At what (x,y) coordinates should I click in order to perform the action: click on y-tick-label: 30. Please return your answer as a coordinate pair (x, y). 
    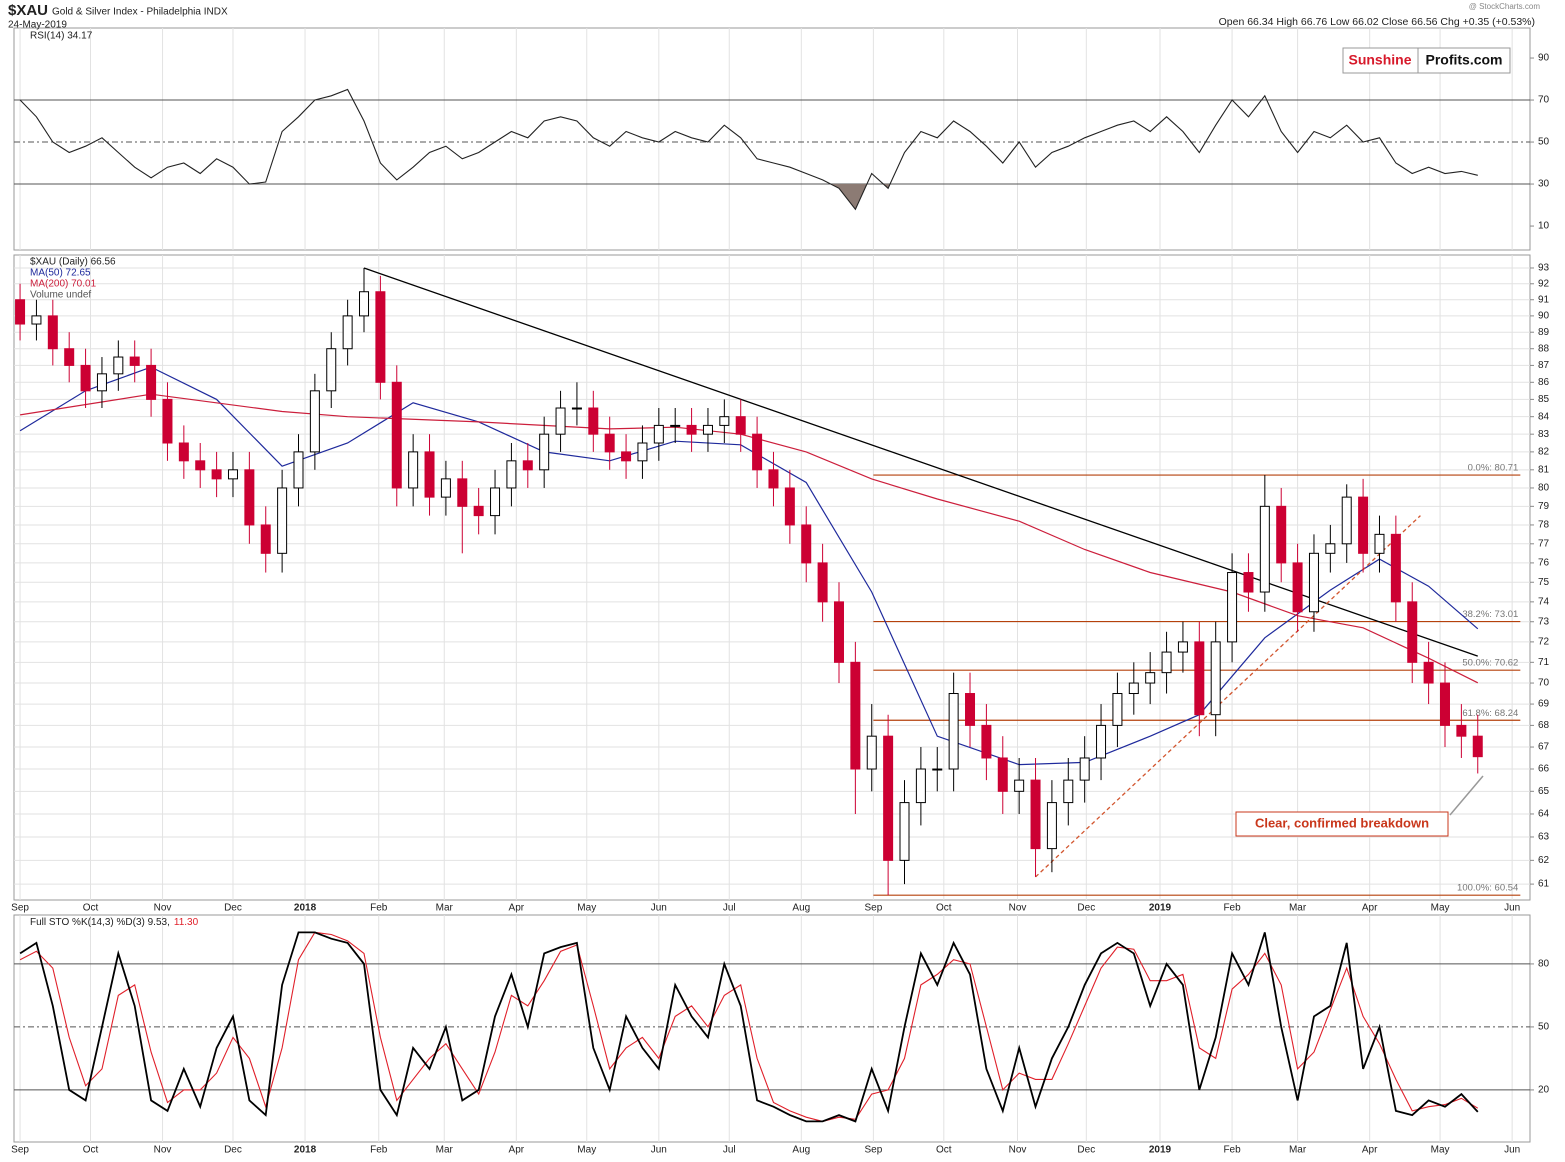
    Looking at the image, I should click on (1544, 184).